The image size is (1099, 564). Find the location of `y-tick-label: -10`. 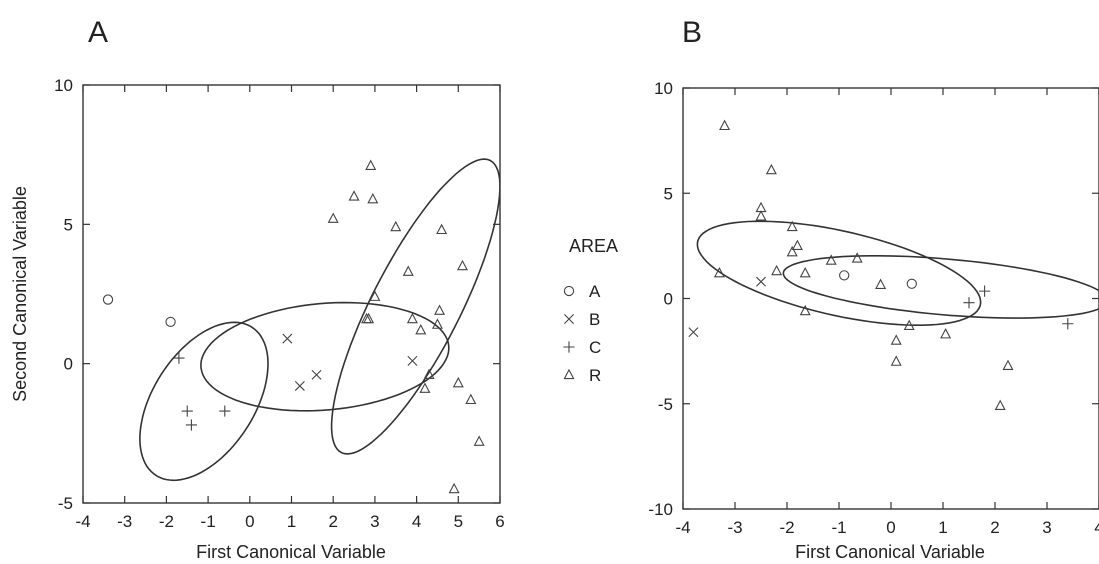

y-tick-label: -10 is located at coordinates (660, 509).